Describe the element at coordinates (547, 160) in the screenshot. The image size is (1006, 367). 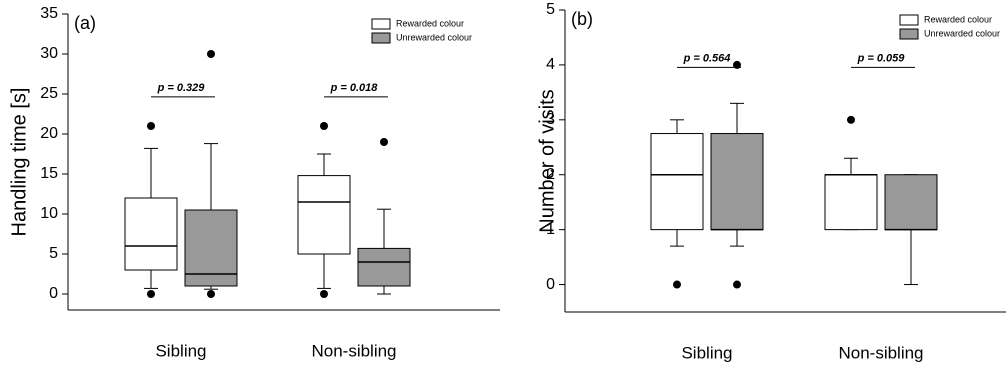
I see `y-axis-title: Number of visits` at that location.